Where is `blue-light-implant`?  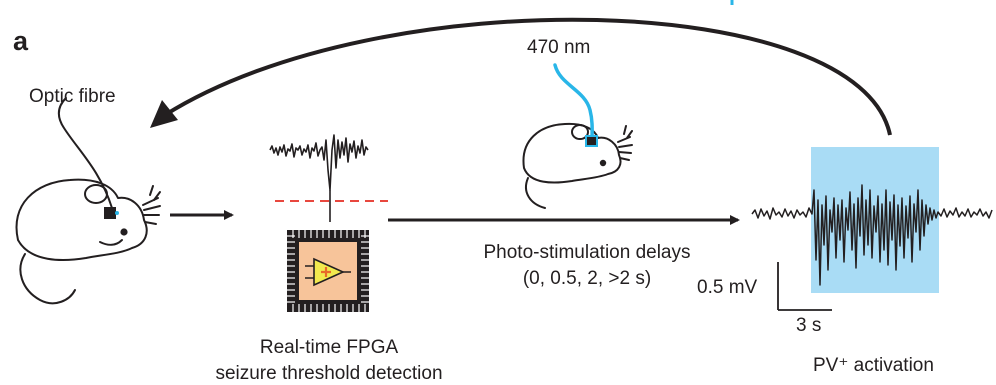 blue-light-implant is located at coordinates (591, 141).